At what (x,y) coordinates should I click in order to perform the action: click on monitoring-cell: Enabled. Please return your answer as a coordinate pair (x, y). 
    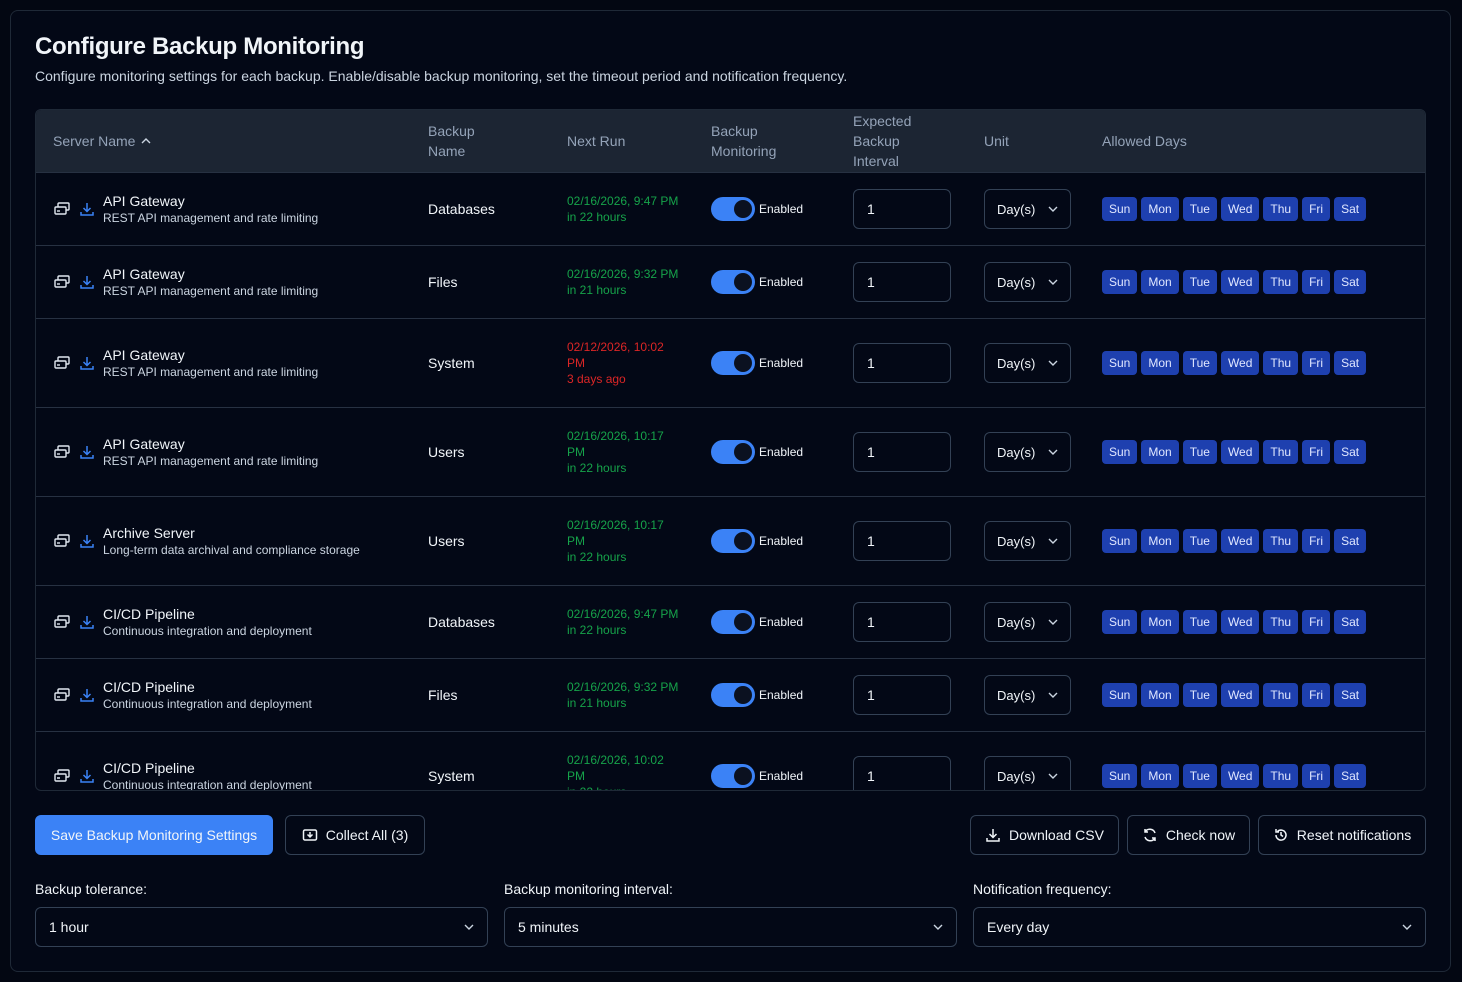
    Looking at the image, I should click on (765, 452).